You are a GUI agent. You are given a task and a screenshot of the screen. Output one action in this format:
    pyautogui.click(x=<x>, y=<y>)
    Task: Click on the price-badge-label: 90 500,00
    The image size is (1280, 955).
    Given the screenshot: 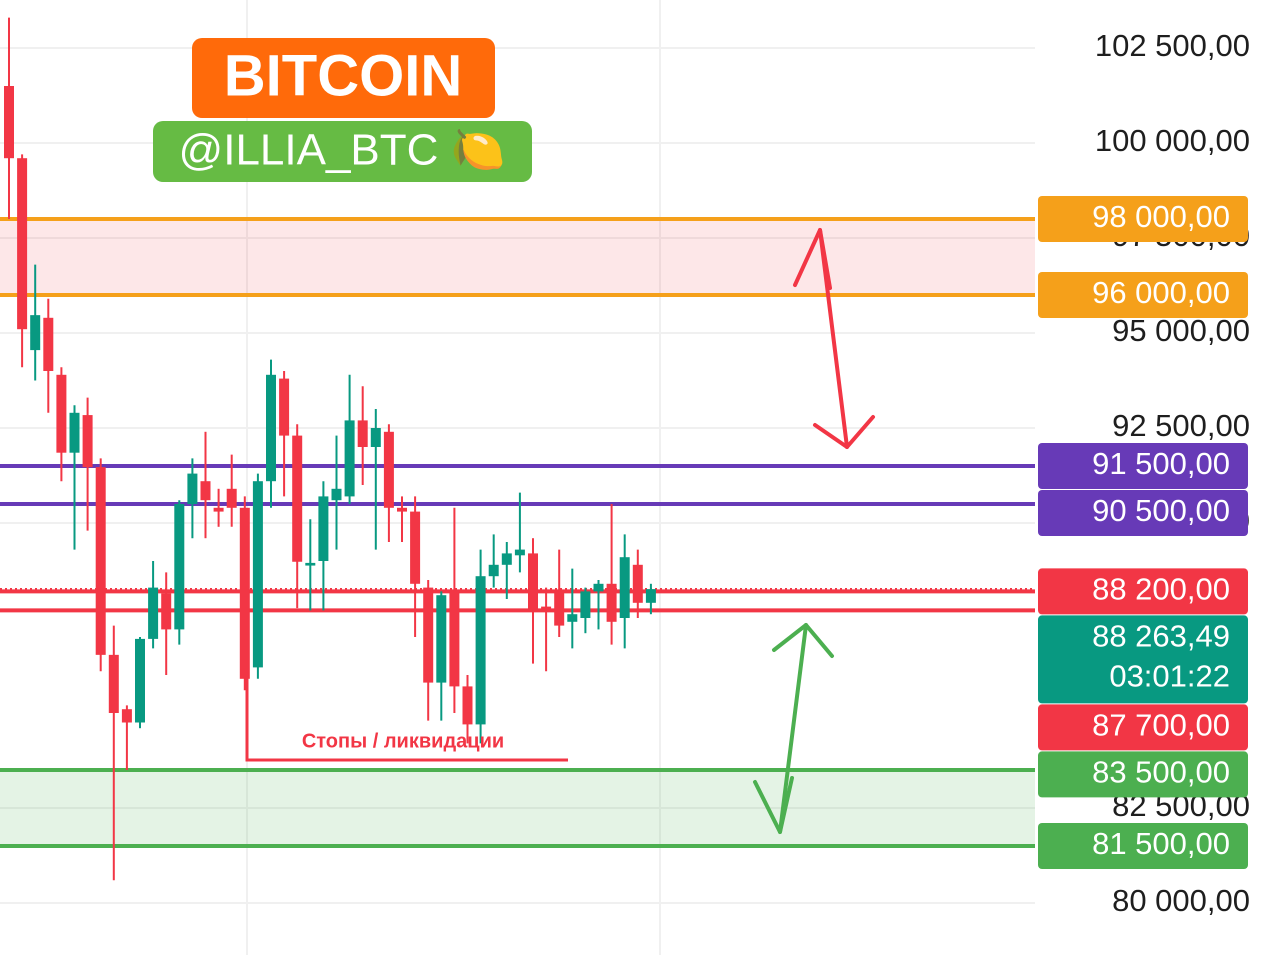 What is the action you would take?
    pyautogui.click(x=1161, y=510)
    